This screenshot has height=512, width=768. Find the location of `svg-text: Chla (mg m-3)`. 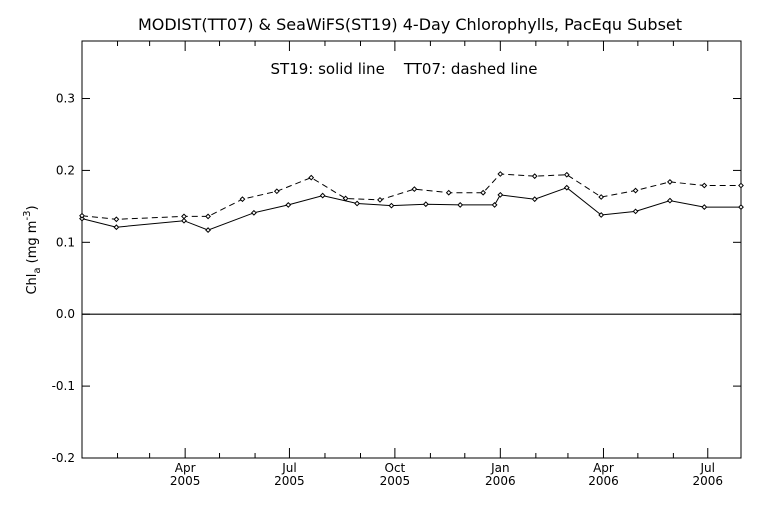

svg-text: Chla (mg m-3) is located at coordinates (32, 249).